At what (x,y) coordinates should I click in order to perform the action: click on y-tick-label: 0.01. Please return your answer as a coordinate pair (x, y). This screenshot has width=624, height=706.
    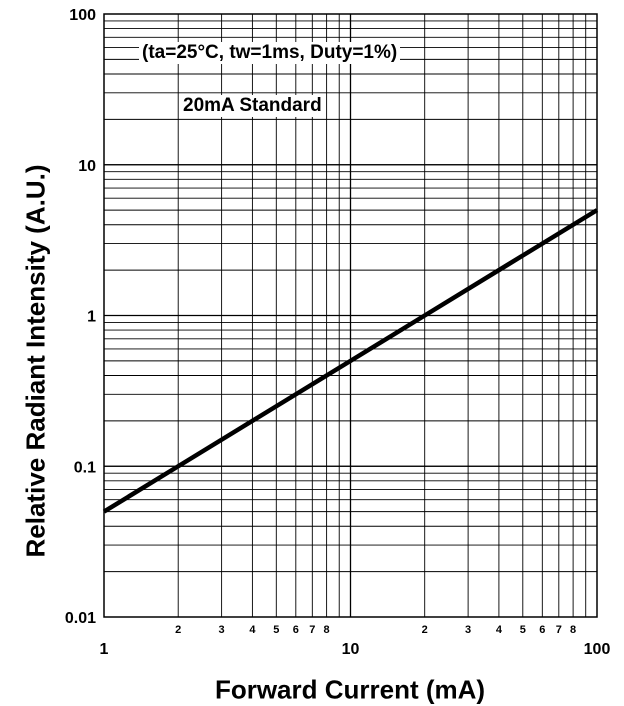
    Looking at the image, I should click on (80, 618).